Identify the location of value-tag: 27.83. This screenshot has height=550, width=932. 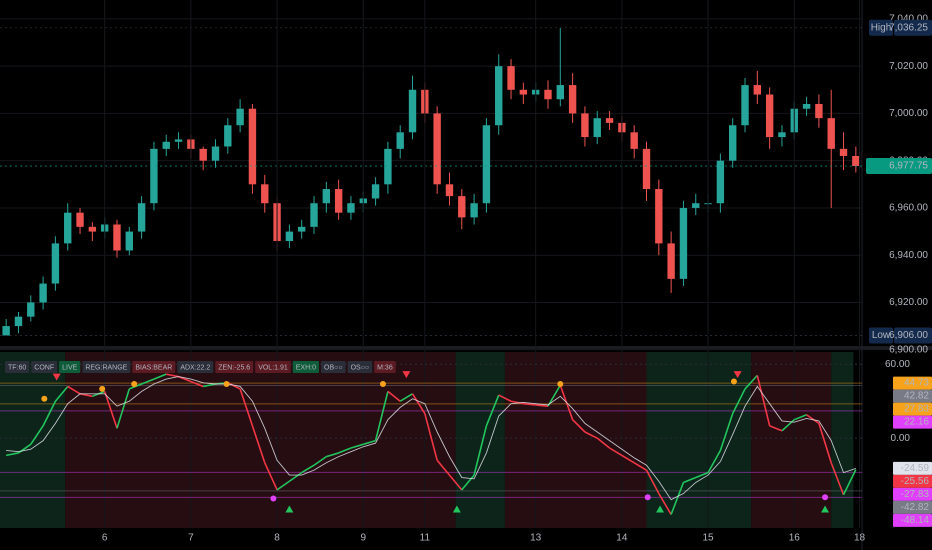
(916, 409).